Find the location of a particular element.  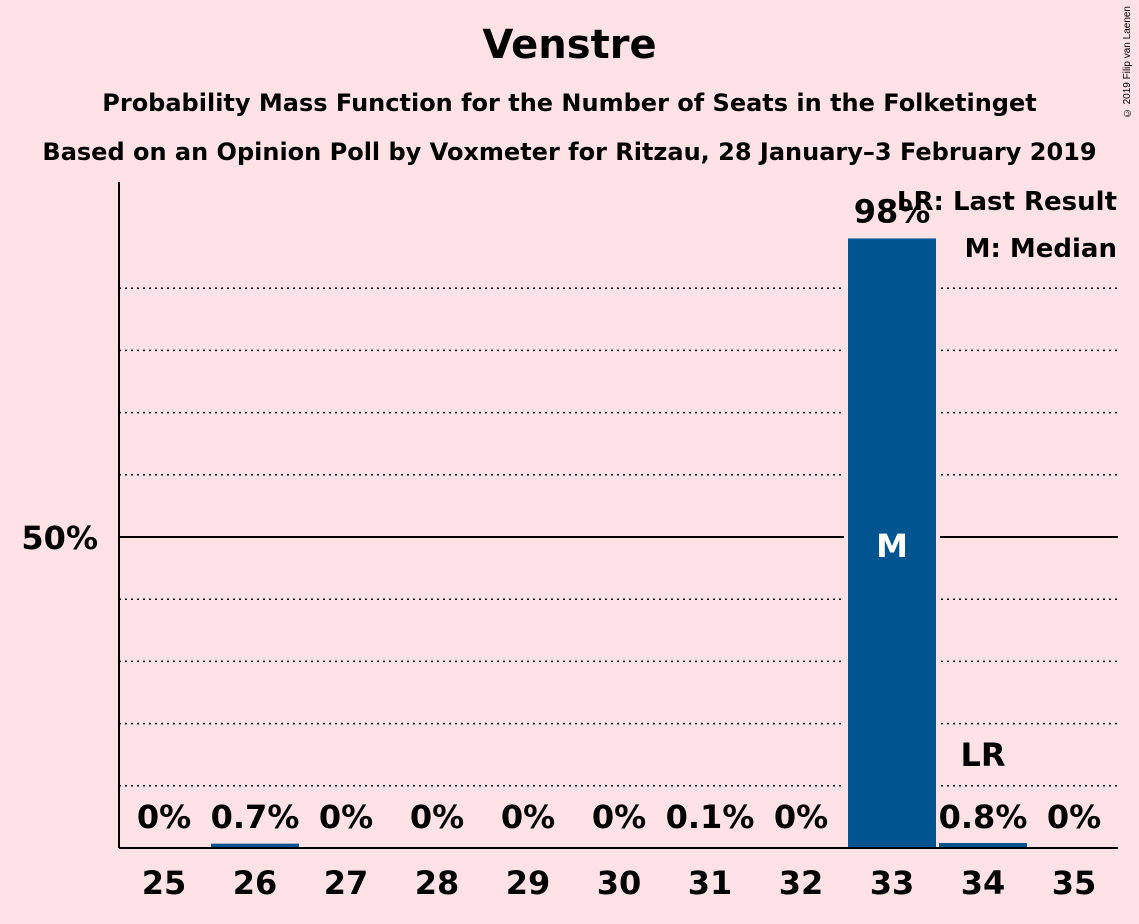

x-tick-label-33: 33 is located at coordinates (892, 883).